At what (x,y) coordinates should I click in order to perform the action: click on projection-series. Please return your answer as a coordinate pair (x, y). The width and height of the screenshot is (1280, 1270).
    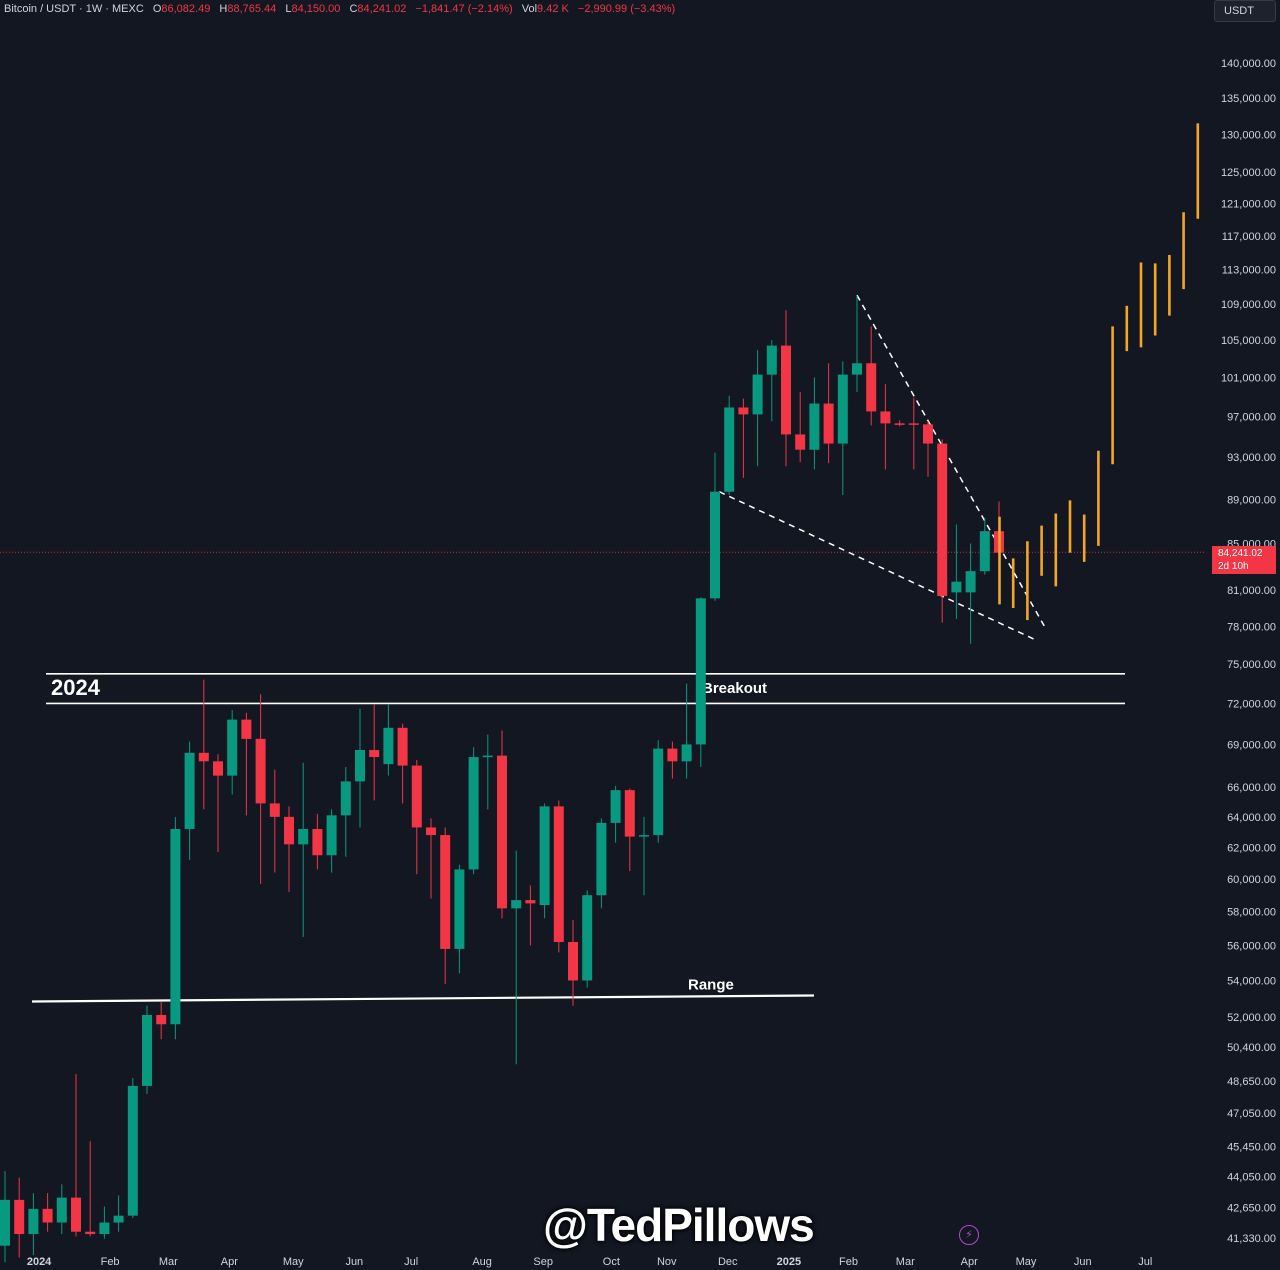
    Looking at the image, I should click on (1099, 372).